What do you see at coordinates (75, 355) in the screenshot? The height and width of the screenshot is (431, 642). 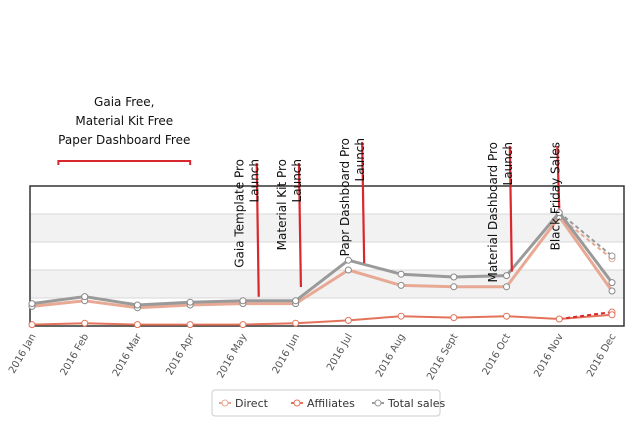 I see `x-tick-label: 2016 Feb` at bounding box center [75, 355].